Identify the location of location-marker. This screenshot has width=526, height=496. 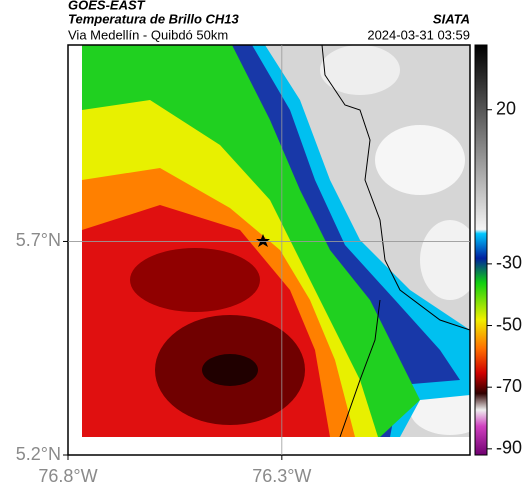
(263, 240).